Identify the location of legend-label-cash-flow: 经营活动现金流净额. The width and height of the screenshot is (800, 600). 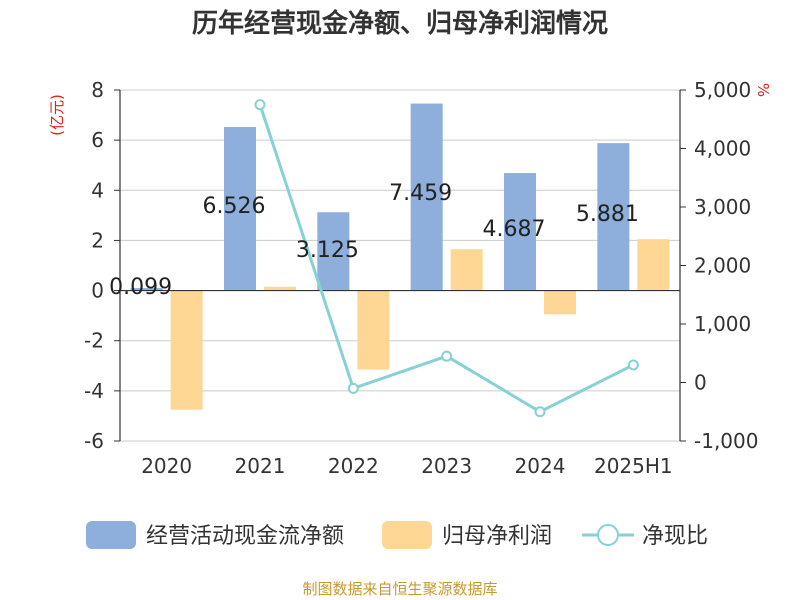
(245, 536).